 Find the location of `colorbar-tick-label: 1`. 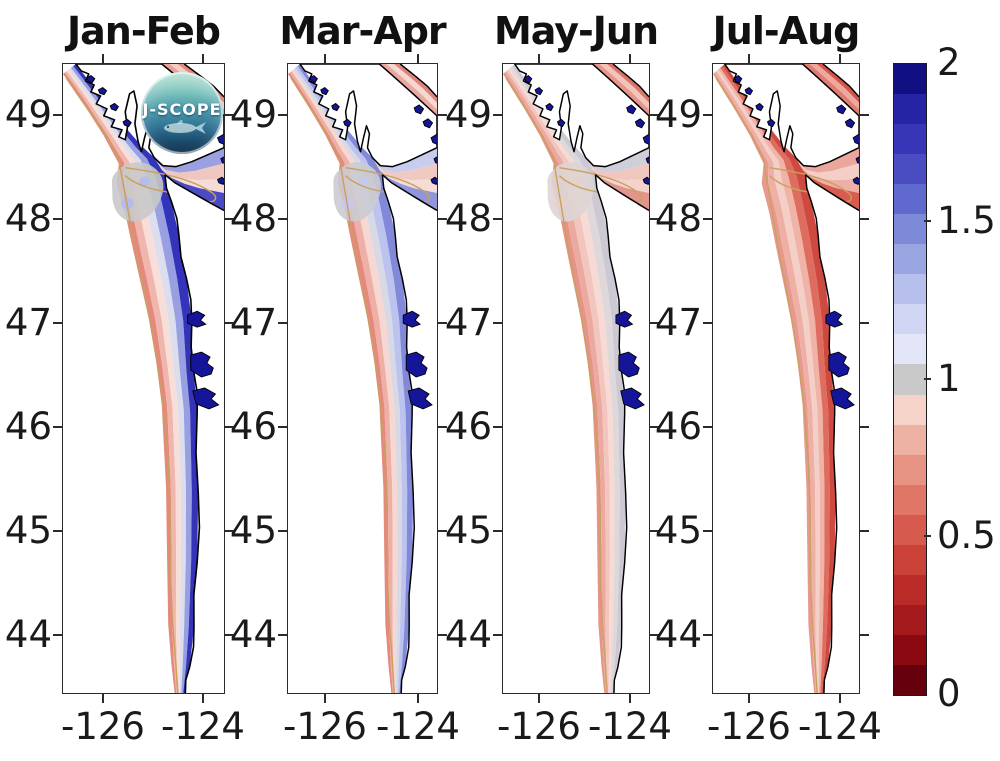

colorbar-tick-label: 1 is located at coordinates (949, 378).